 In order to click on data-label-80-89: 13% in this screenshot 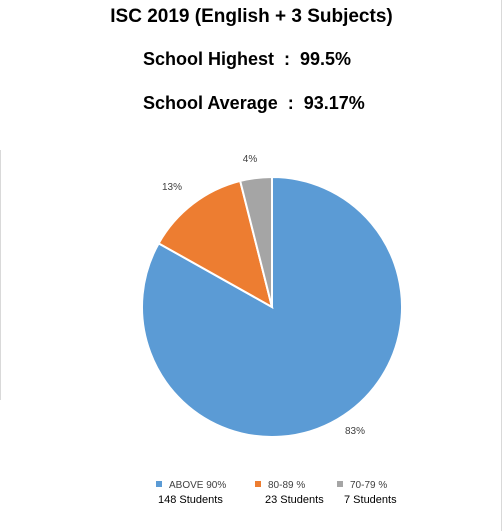, I will do `click(172, 187)`.